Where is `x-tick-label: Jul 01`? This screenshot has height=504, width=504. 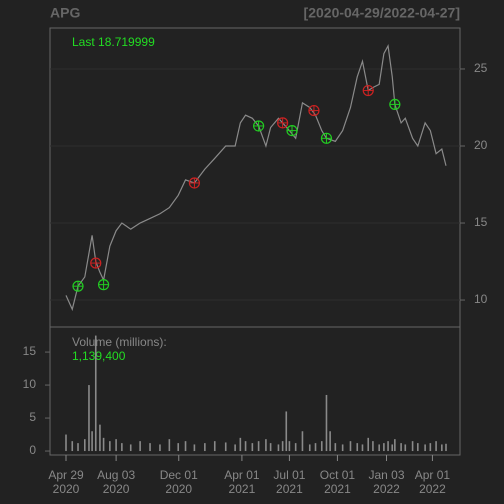
x-tick-label: Jul 01 is located at coordinates (289, 475).